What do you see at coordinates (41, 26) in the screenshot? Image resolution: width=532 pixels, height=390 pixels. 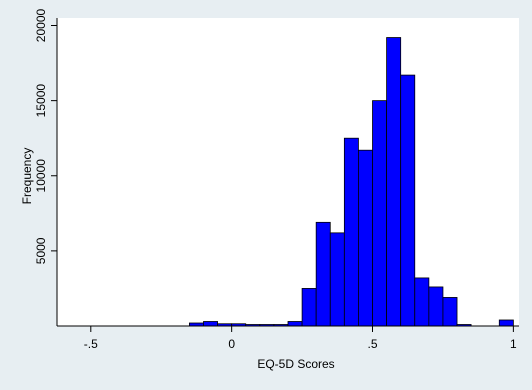 I see `y-tick-label: 20000` at bounding box center [41, 26].